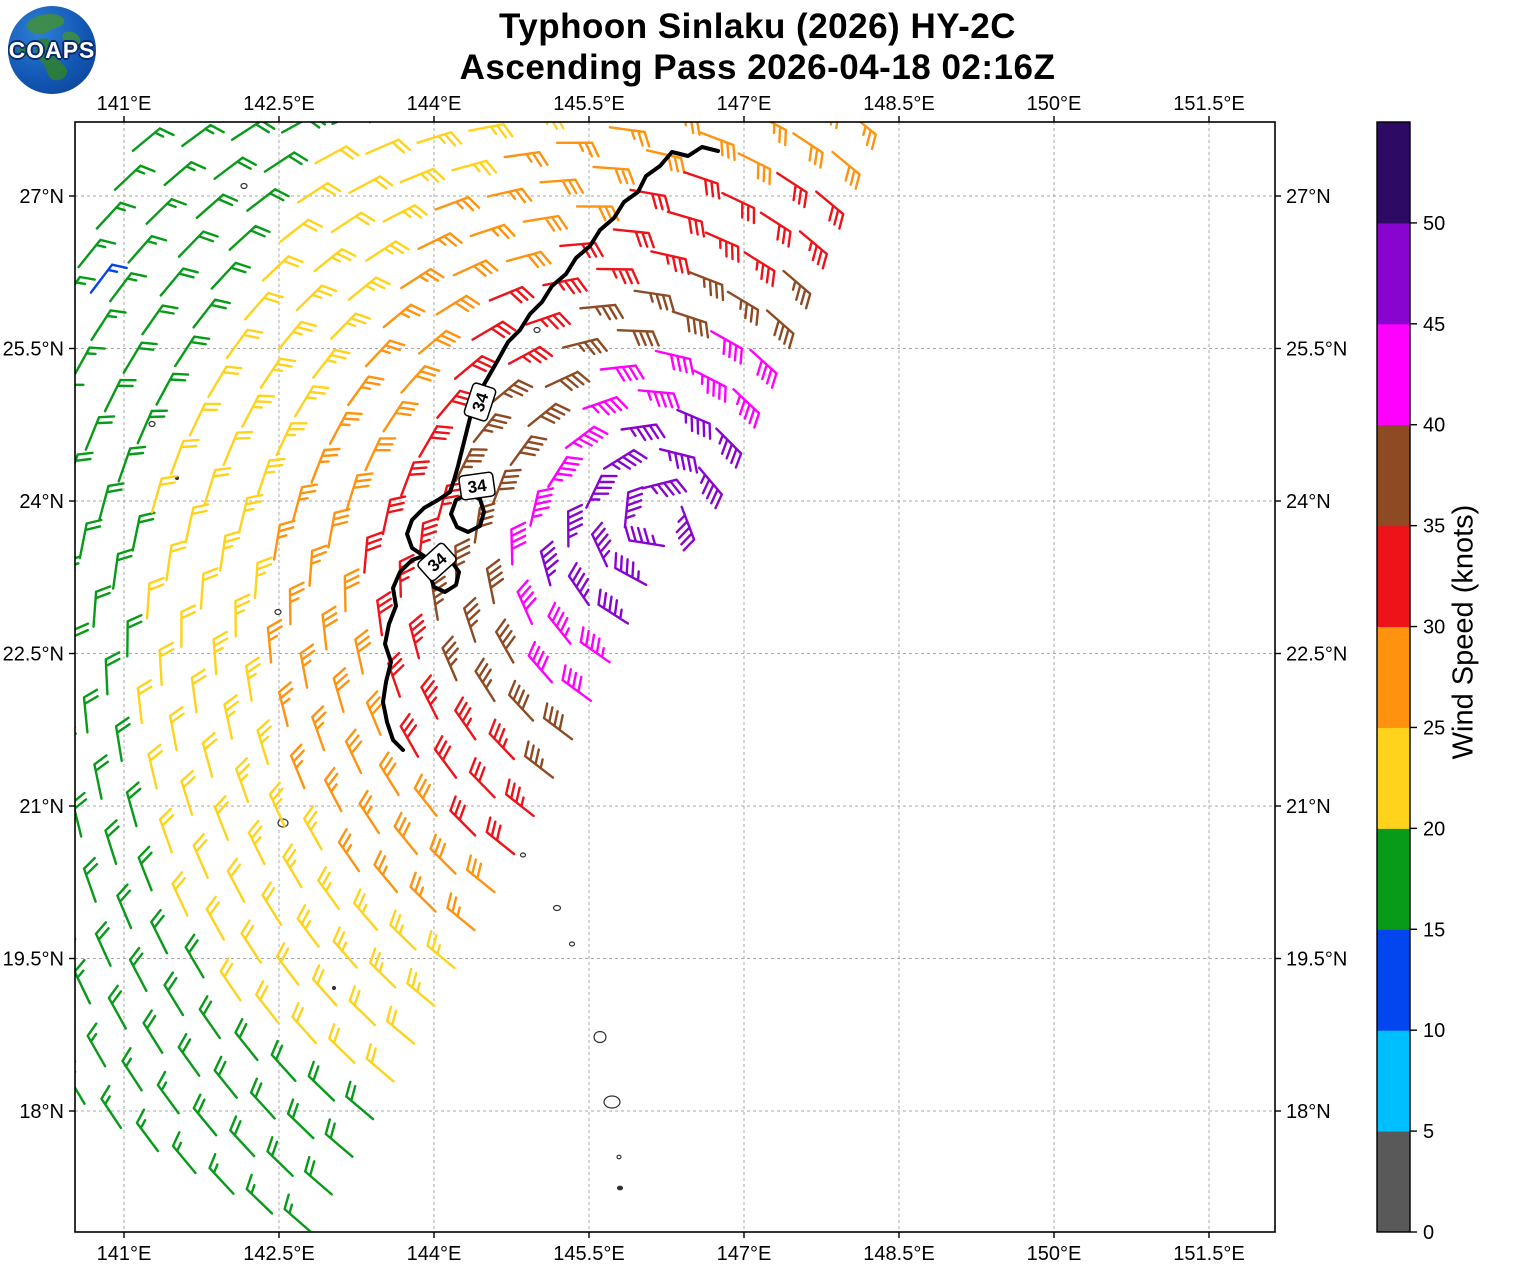 Image resolution: width=1513 pixels, height=1264 pixels. I want to click on y-tick-left: 24°N, so click(41, 502).